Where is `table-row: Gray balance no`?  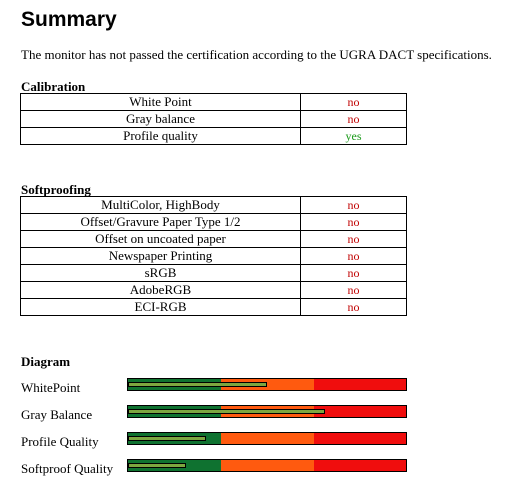 table-row: Gray balance no is located at coordinates (213, 119).